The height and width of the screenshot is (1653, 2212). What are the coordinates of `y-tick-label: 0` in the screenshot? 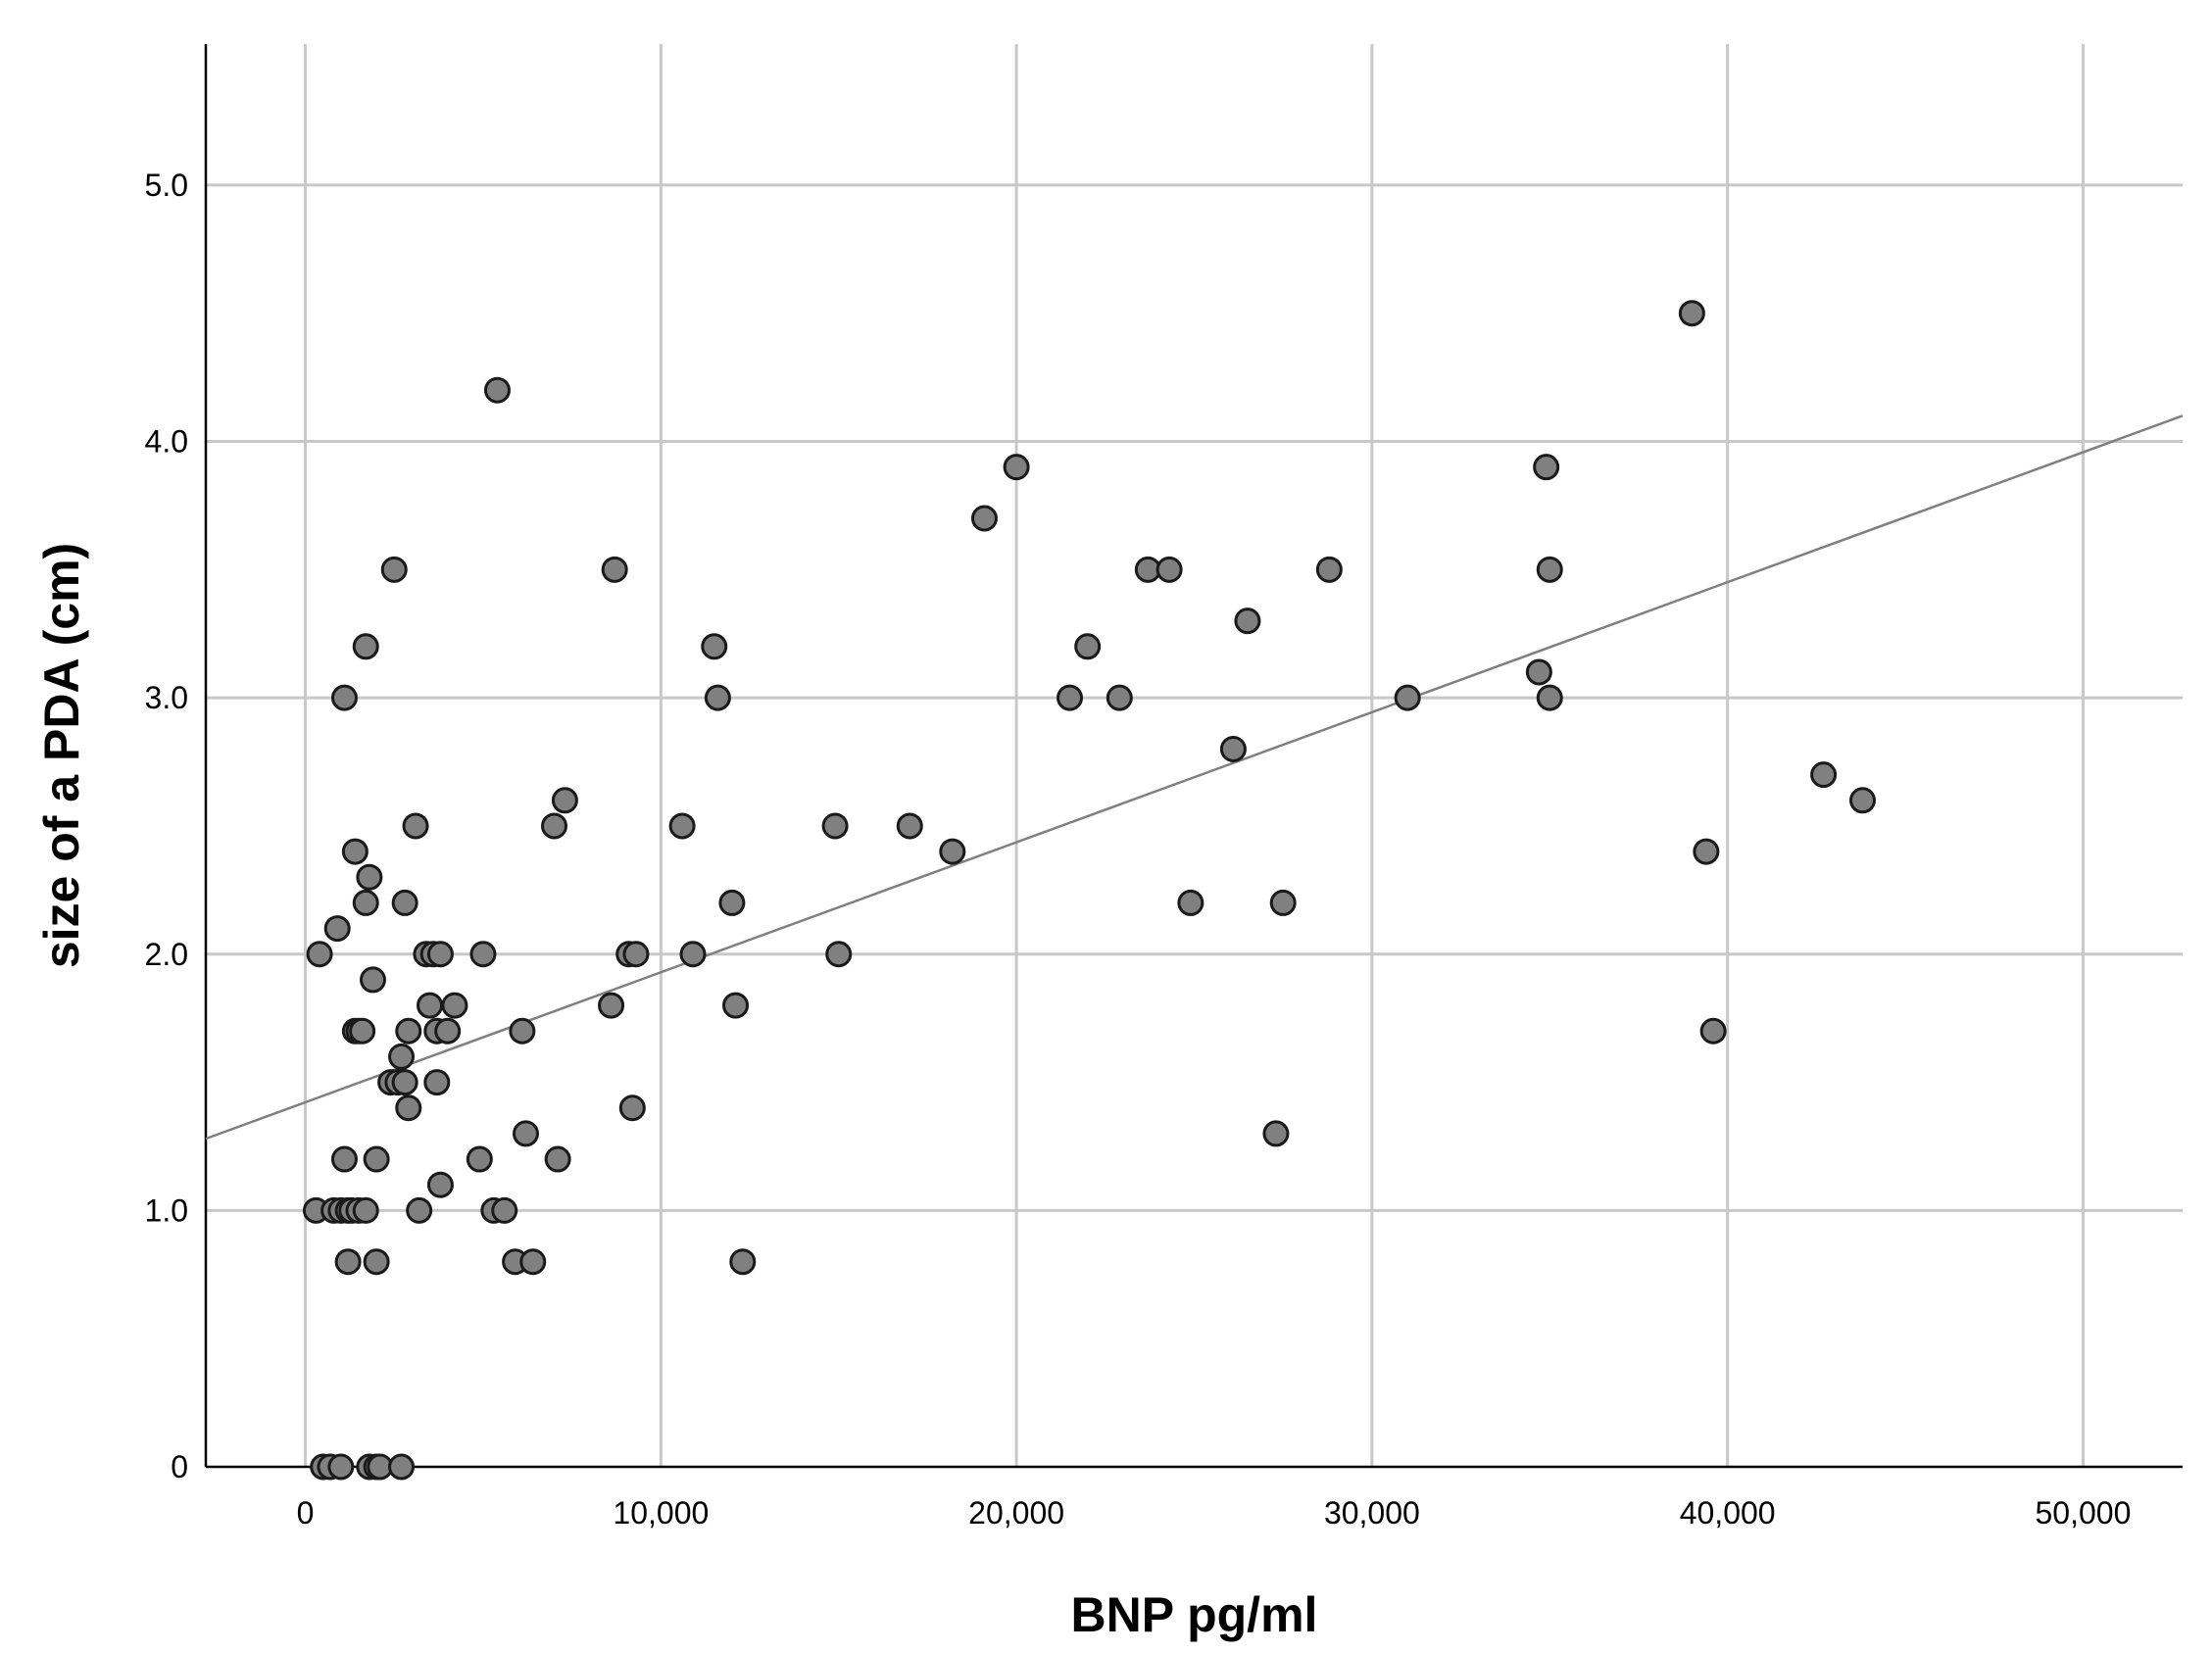 It's located at (179, 1466).